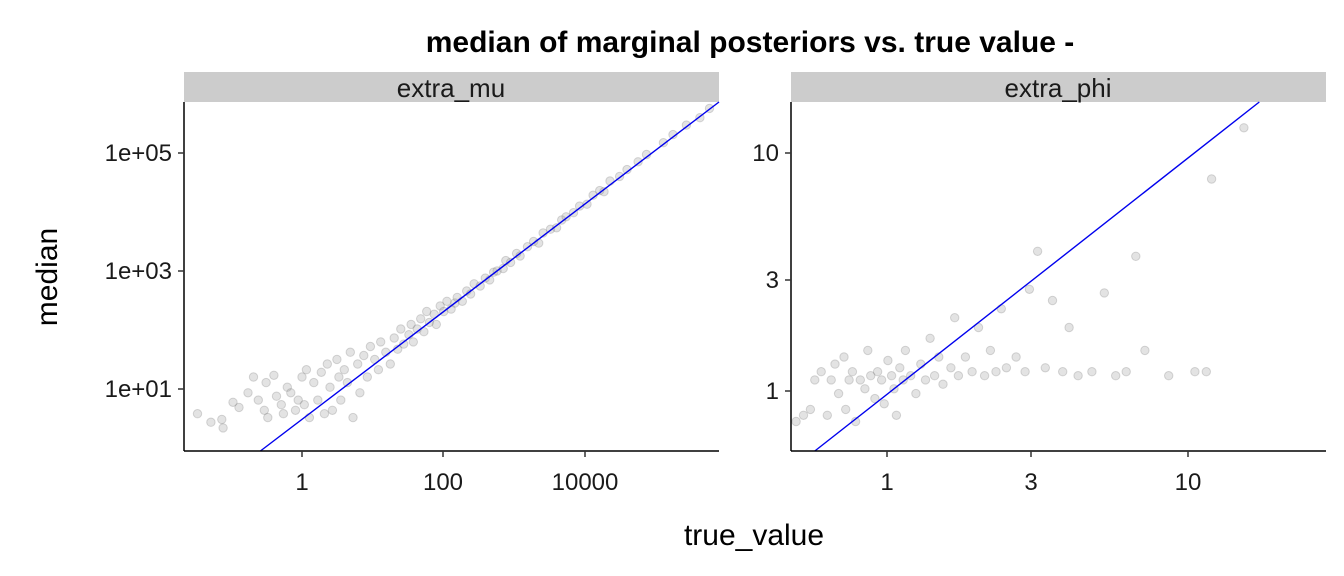 The image size is (1344, 576). Describe the element at coordinates (443, 482) in the screenshot. I see `x-tick-label: 100` at that location.